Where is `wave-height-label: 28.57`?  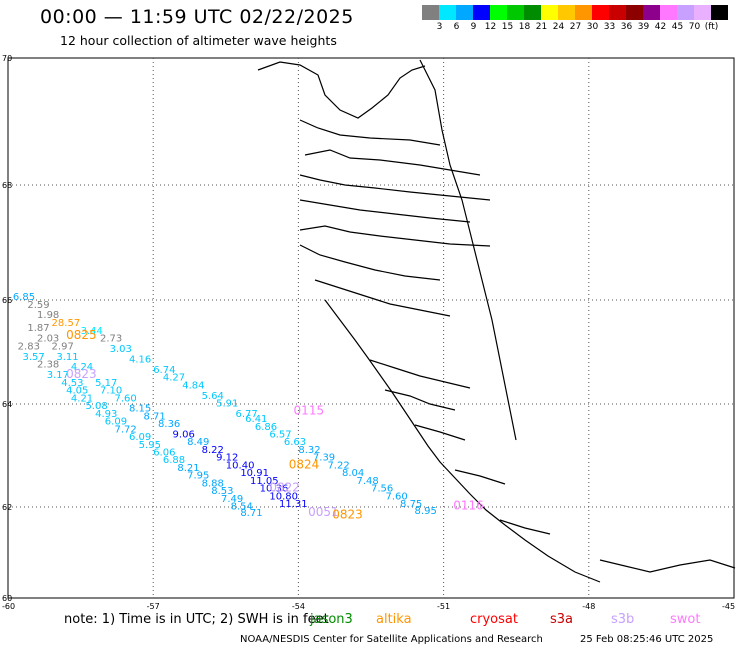 wave-height-label: 28.57 is located at coordinates (66, 323).